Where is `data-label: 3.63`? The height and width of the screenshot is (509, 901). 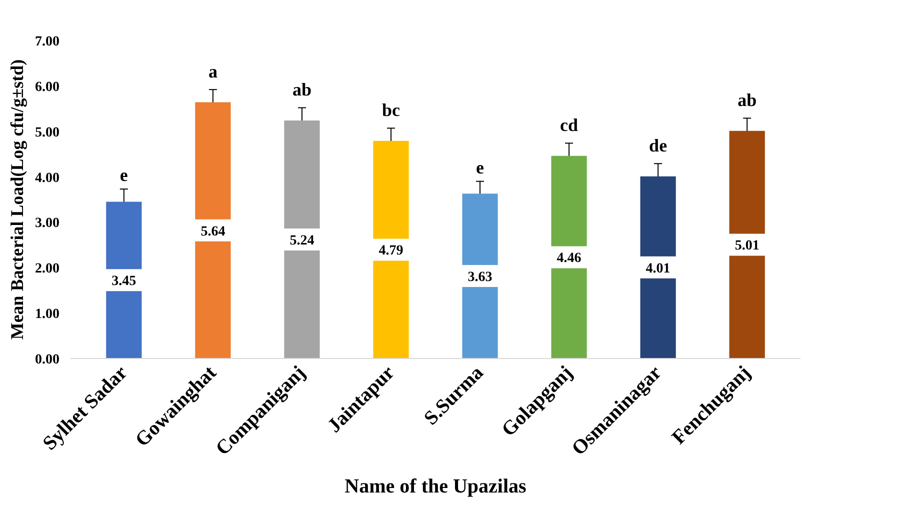 data-label: 3.63 is located at coordinates (480, 278).